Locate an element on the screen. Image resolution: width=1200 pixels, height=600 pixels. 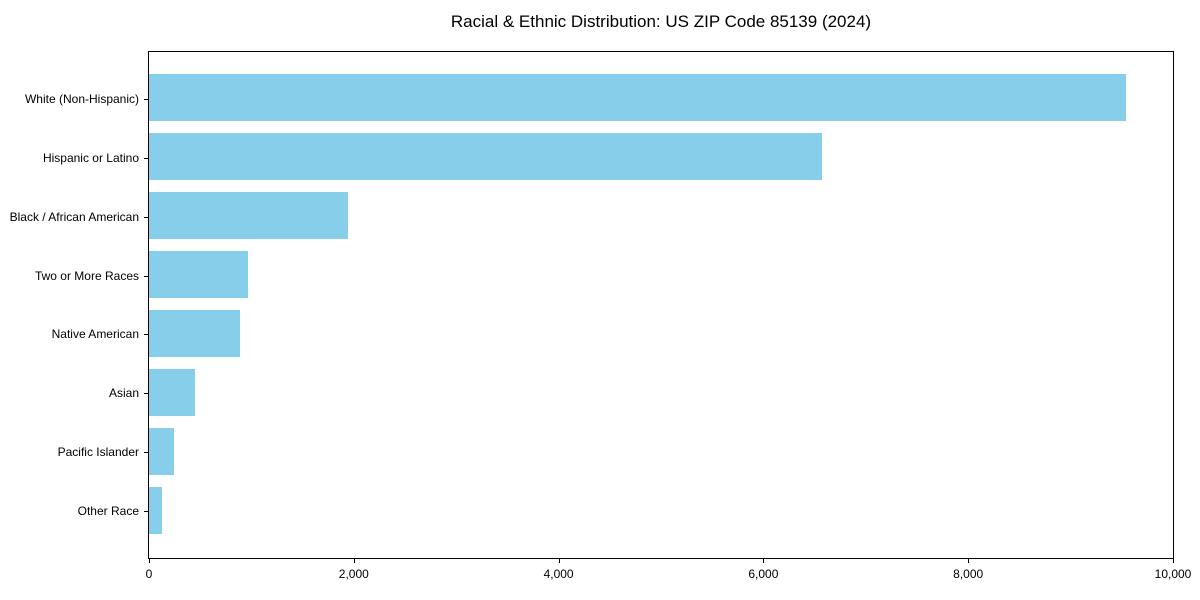
x-tick-label: 10,000 is located at coordinates (1173, 574).